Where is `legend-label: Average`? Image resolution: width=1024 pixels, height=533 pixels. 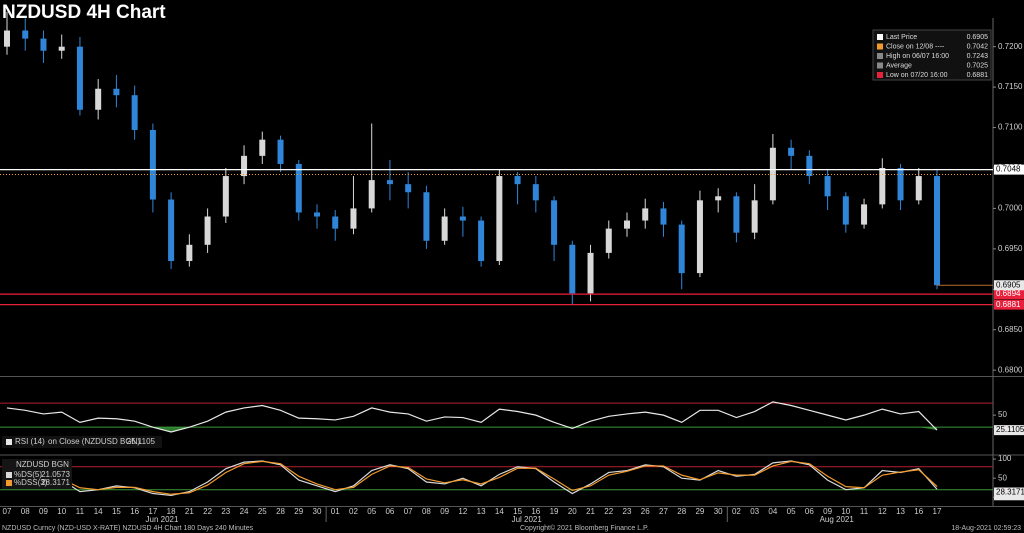 legend-label: Average is located at coordinates (899, 65).